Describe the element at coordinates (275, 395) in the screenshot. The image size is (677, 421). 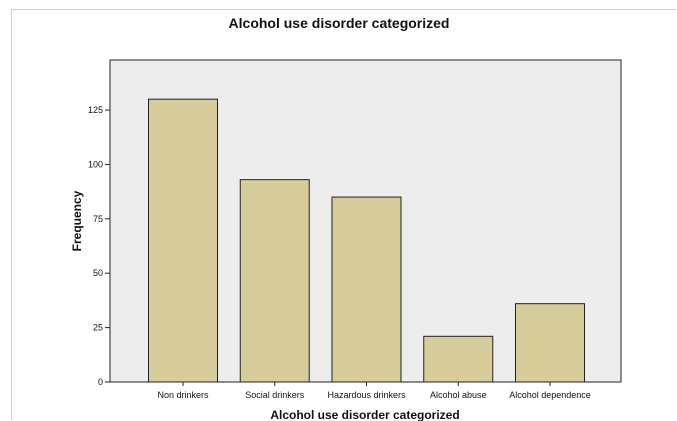
I see `x-category-label: Social drinkers` at that location.